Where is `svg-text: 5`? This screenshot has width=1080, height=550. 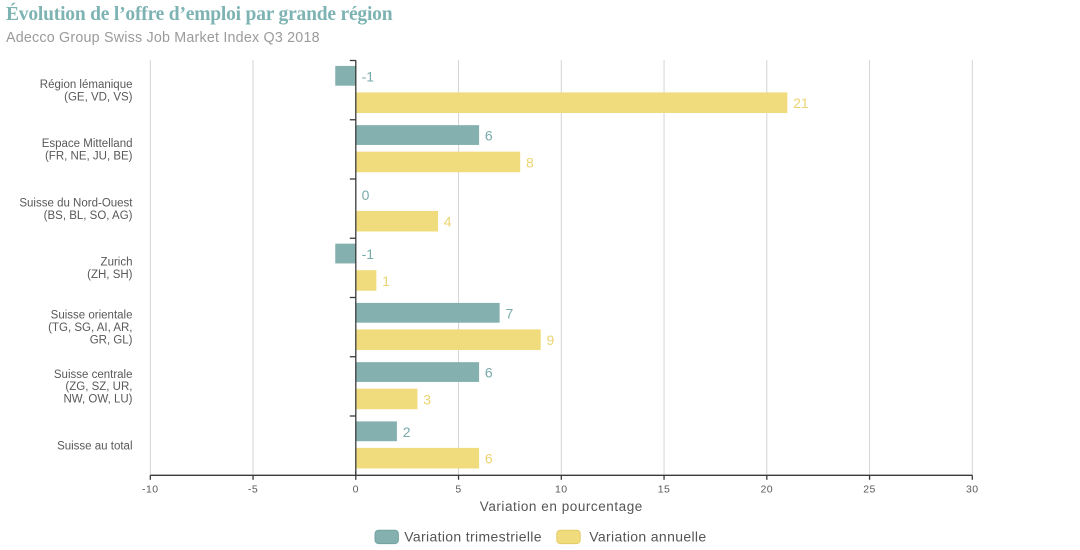
svg-text: 5 is located at coordinates (458, 490).